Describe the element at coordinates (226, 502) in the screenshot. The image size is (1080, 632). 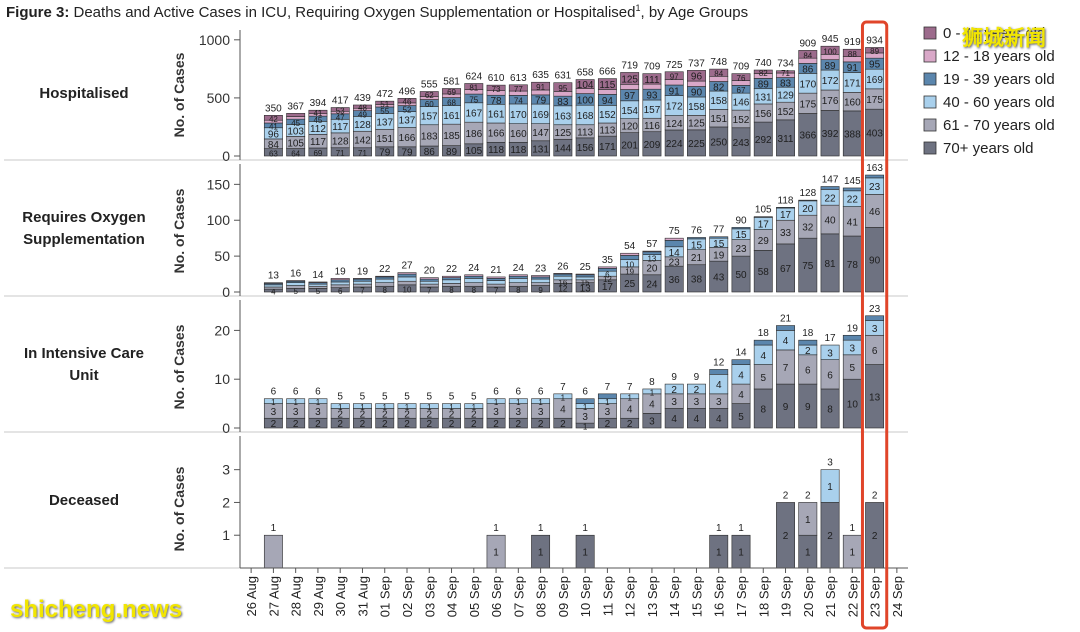
I see `y-tick-label: 2` at that location.